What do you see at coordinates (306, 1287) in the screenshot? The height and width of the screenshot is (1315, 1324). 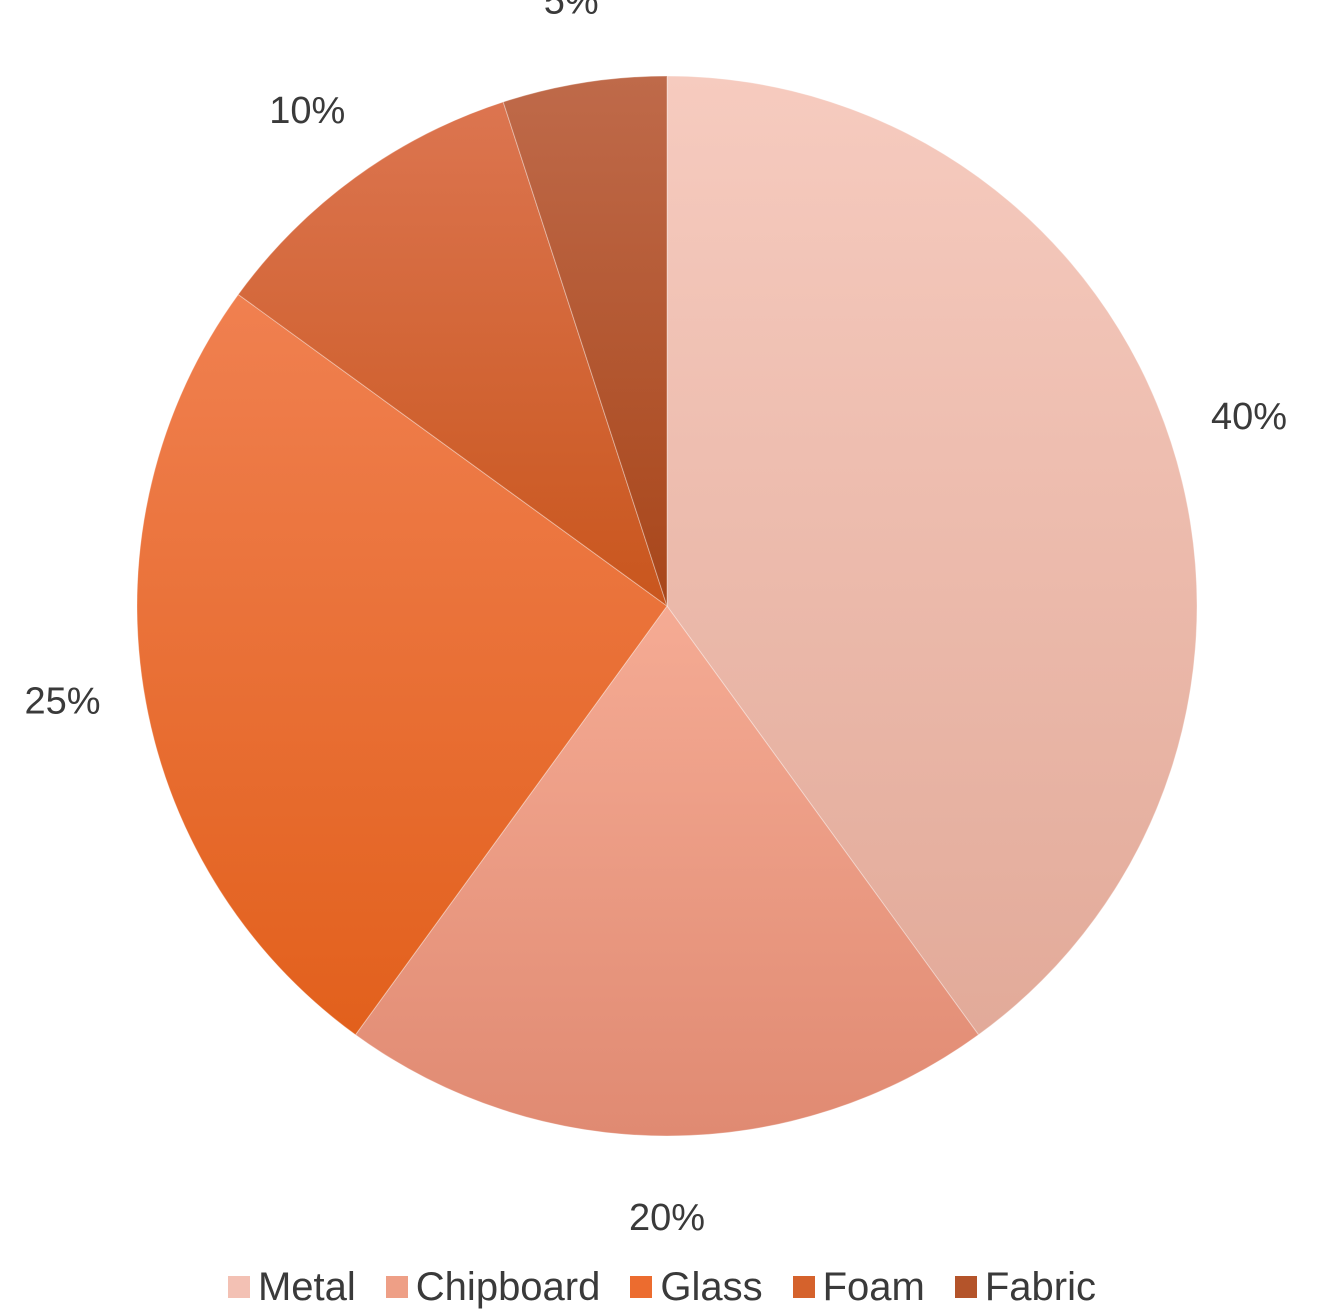 I see `legend-label-metal: Metal` at bounding box center [306, 1287].